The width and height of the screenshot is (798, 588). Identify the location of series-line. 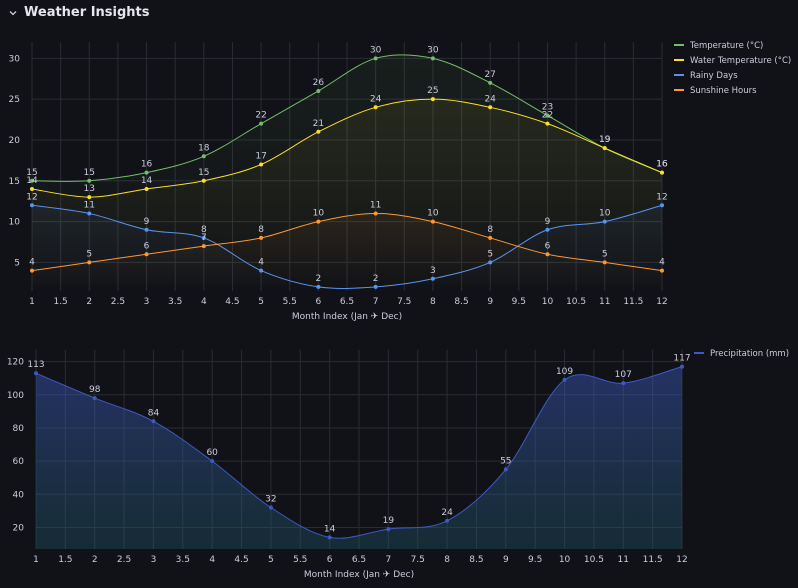
(347, 148).